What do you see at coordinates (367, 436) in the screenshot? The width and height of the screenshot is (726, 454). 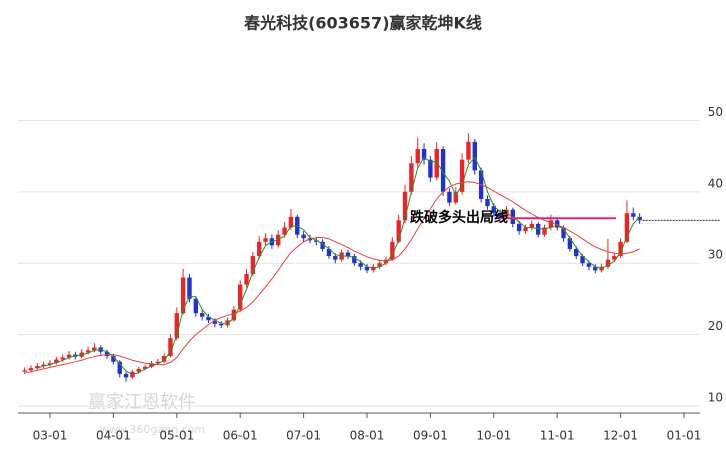 I see `x-tick-label: 08-01` at bounding box center [367, 436].